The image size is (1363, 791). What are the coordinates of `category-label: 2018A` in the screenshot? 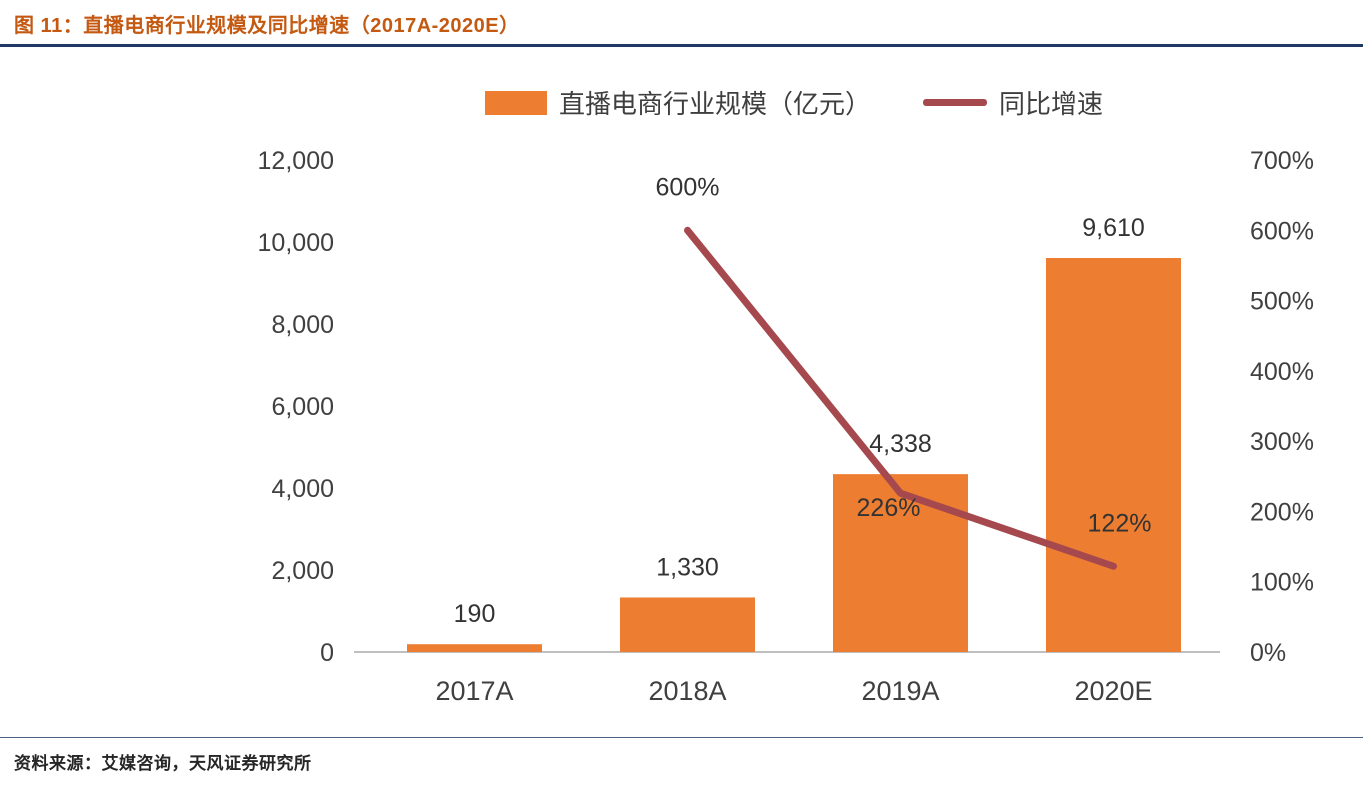 It's located at (687, 691).